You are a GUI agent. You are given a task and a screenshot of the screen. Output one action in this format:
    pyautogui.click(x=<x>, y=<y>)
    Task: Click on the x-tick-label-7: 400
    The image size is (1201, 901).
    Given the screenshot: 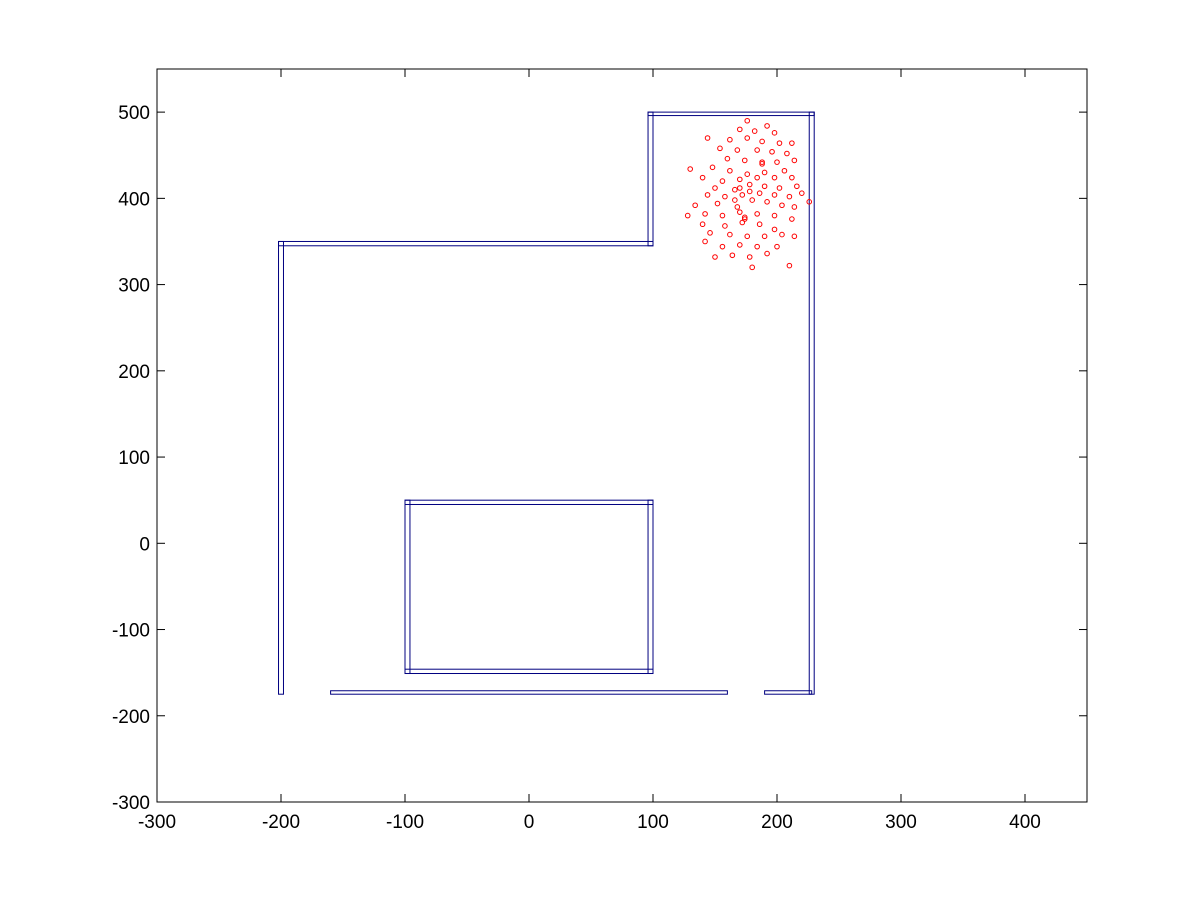 What is the action you would take?
    pyautogui.click(x=1025, y=822)
    